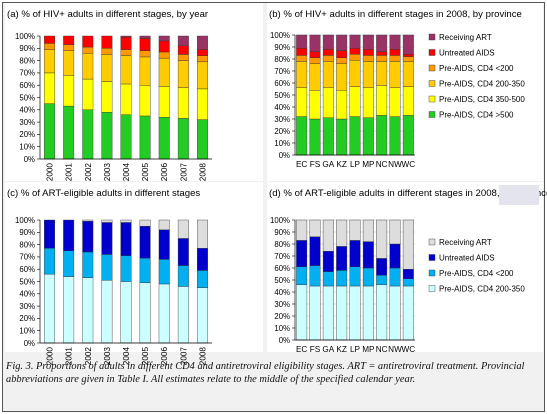  Describe the element at coordinates (315, 164) in the screenshot. I see `x-tick-label: FS` at that location.